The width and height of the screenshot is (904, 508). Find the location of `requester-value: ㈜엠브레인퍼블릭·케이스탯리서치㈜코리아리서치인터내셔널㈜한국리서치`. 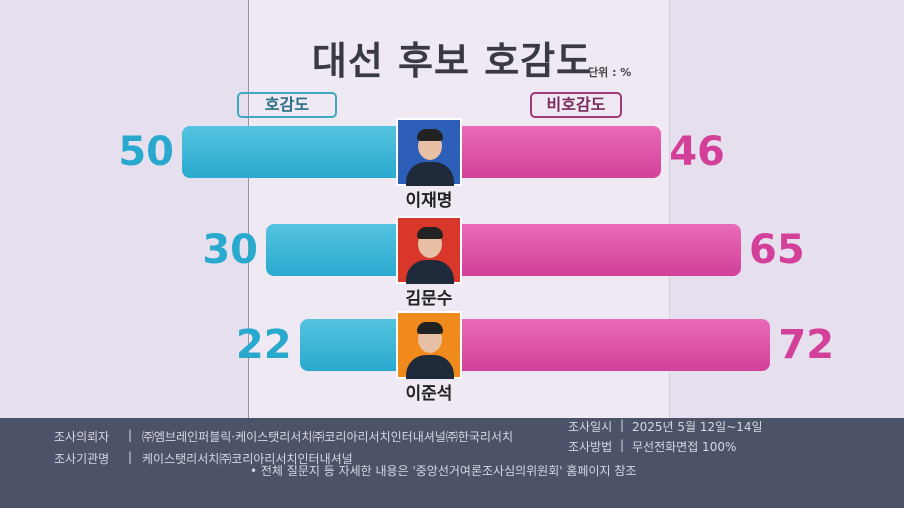

requester-value: ㈜엠브레인퍼블릭·케이스탯리서치㈜코리아리서치인터내셔널㈜한국리서치 is located at coordinates (328, 437).